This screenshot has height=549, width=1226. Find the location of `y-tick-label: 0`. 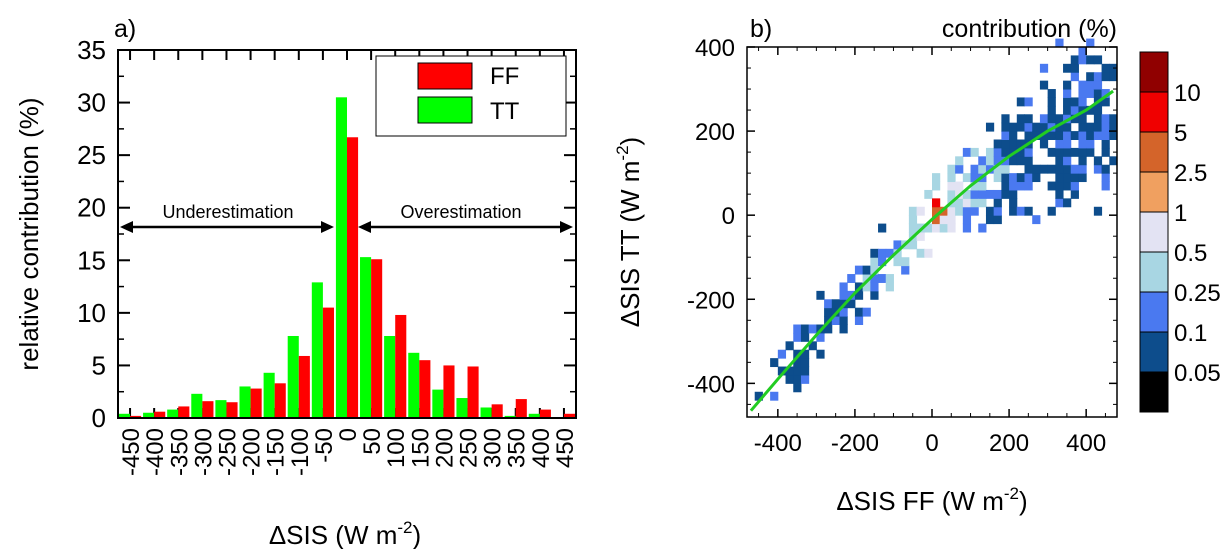

y-tick-label: 0 is located at coordinates (728, 216).